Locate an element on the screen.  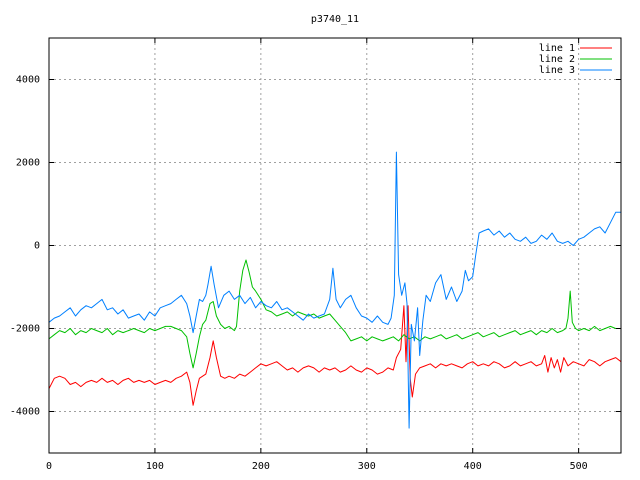
x-tick-label: 0 is located at coordinates (49, 466).